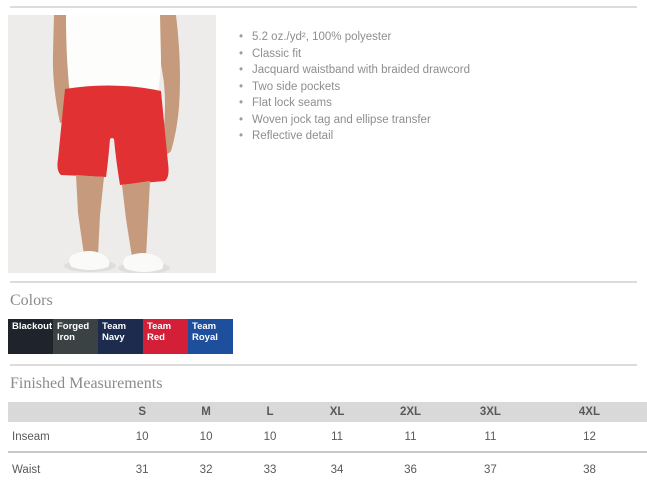  Describe the element at coordinates (589, 436) in the screenshot. I see `inseam-value: 12` at that location.